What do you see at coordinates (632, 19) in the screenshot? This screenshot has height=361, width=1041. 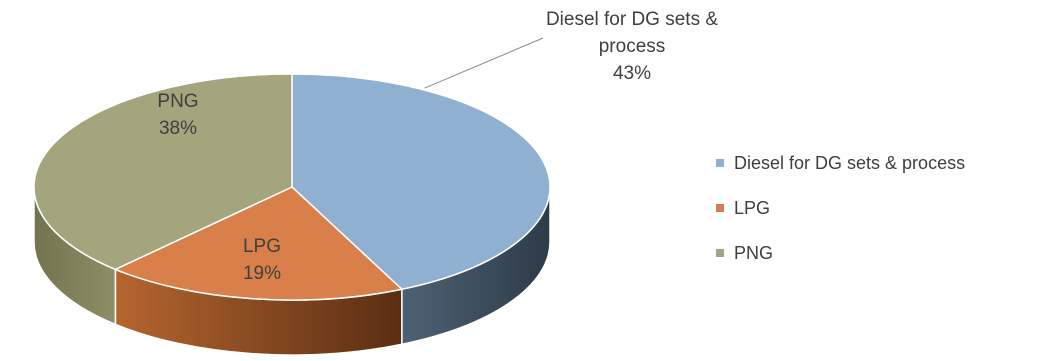 I see `data-label-0-line-0: Diesel for DG sets &` at bounding box center [632, 19].